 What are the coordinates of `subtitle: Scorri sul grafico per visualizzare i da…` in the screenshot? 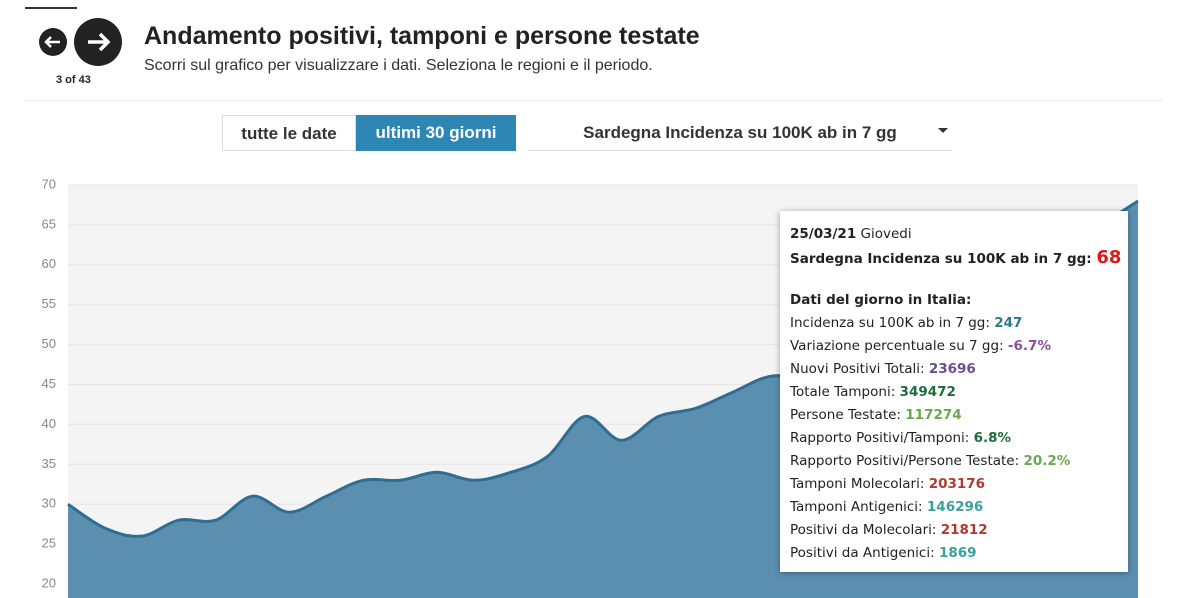 It's located at (398, 65).